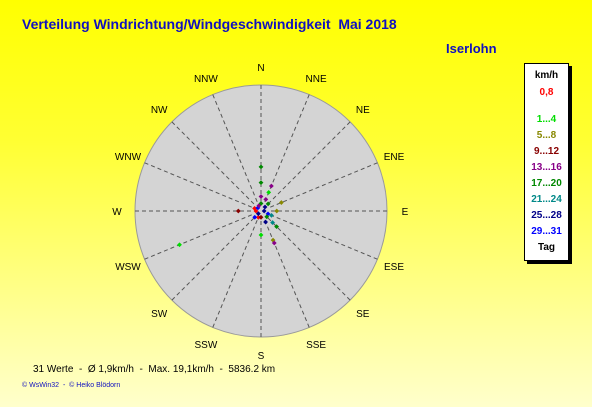 The width and height of the screenshot is (592, 407). What do you see at coordinates (546, 183) in the screenshot?
I see `legend-entry: 17...20` at bounding box center [546, 183].